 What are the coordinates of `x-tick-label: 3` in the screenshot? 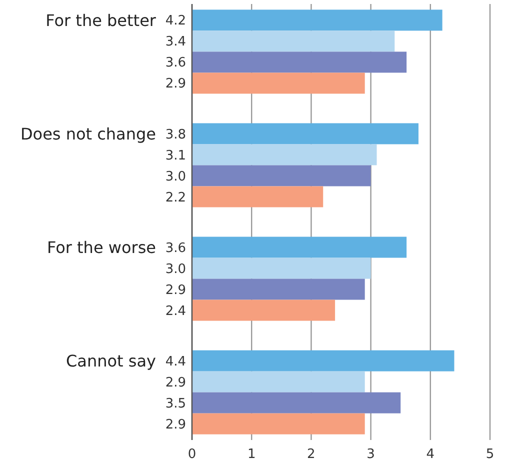 It's located at (370, 454).